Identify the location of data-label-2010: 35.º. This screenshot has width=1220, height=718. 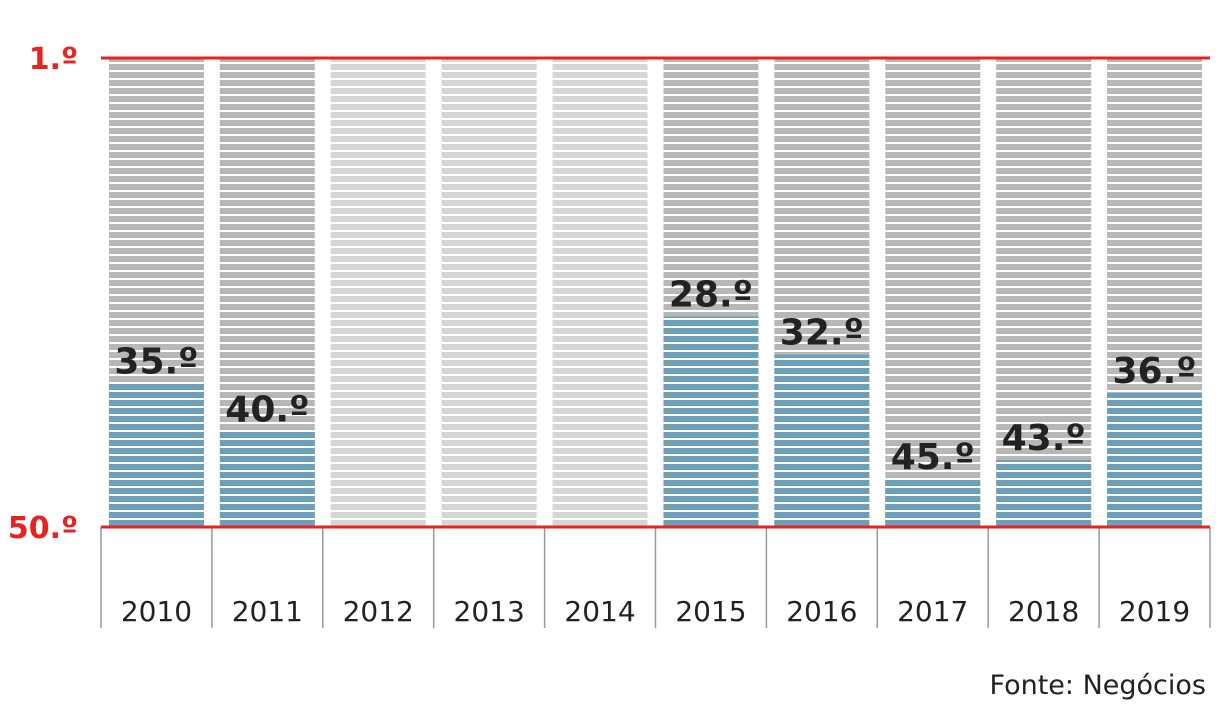
(156, 361).